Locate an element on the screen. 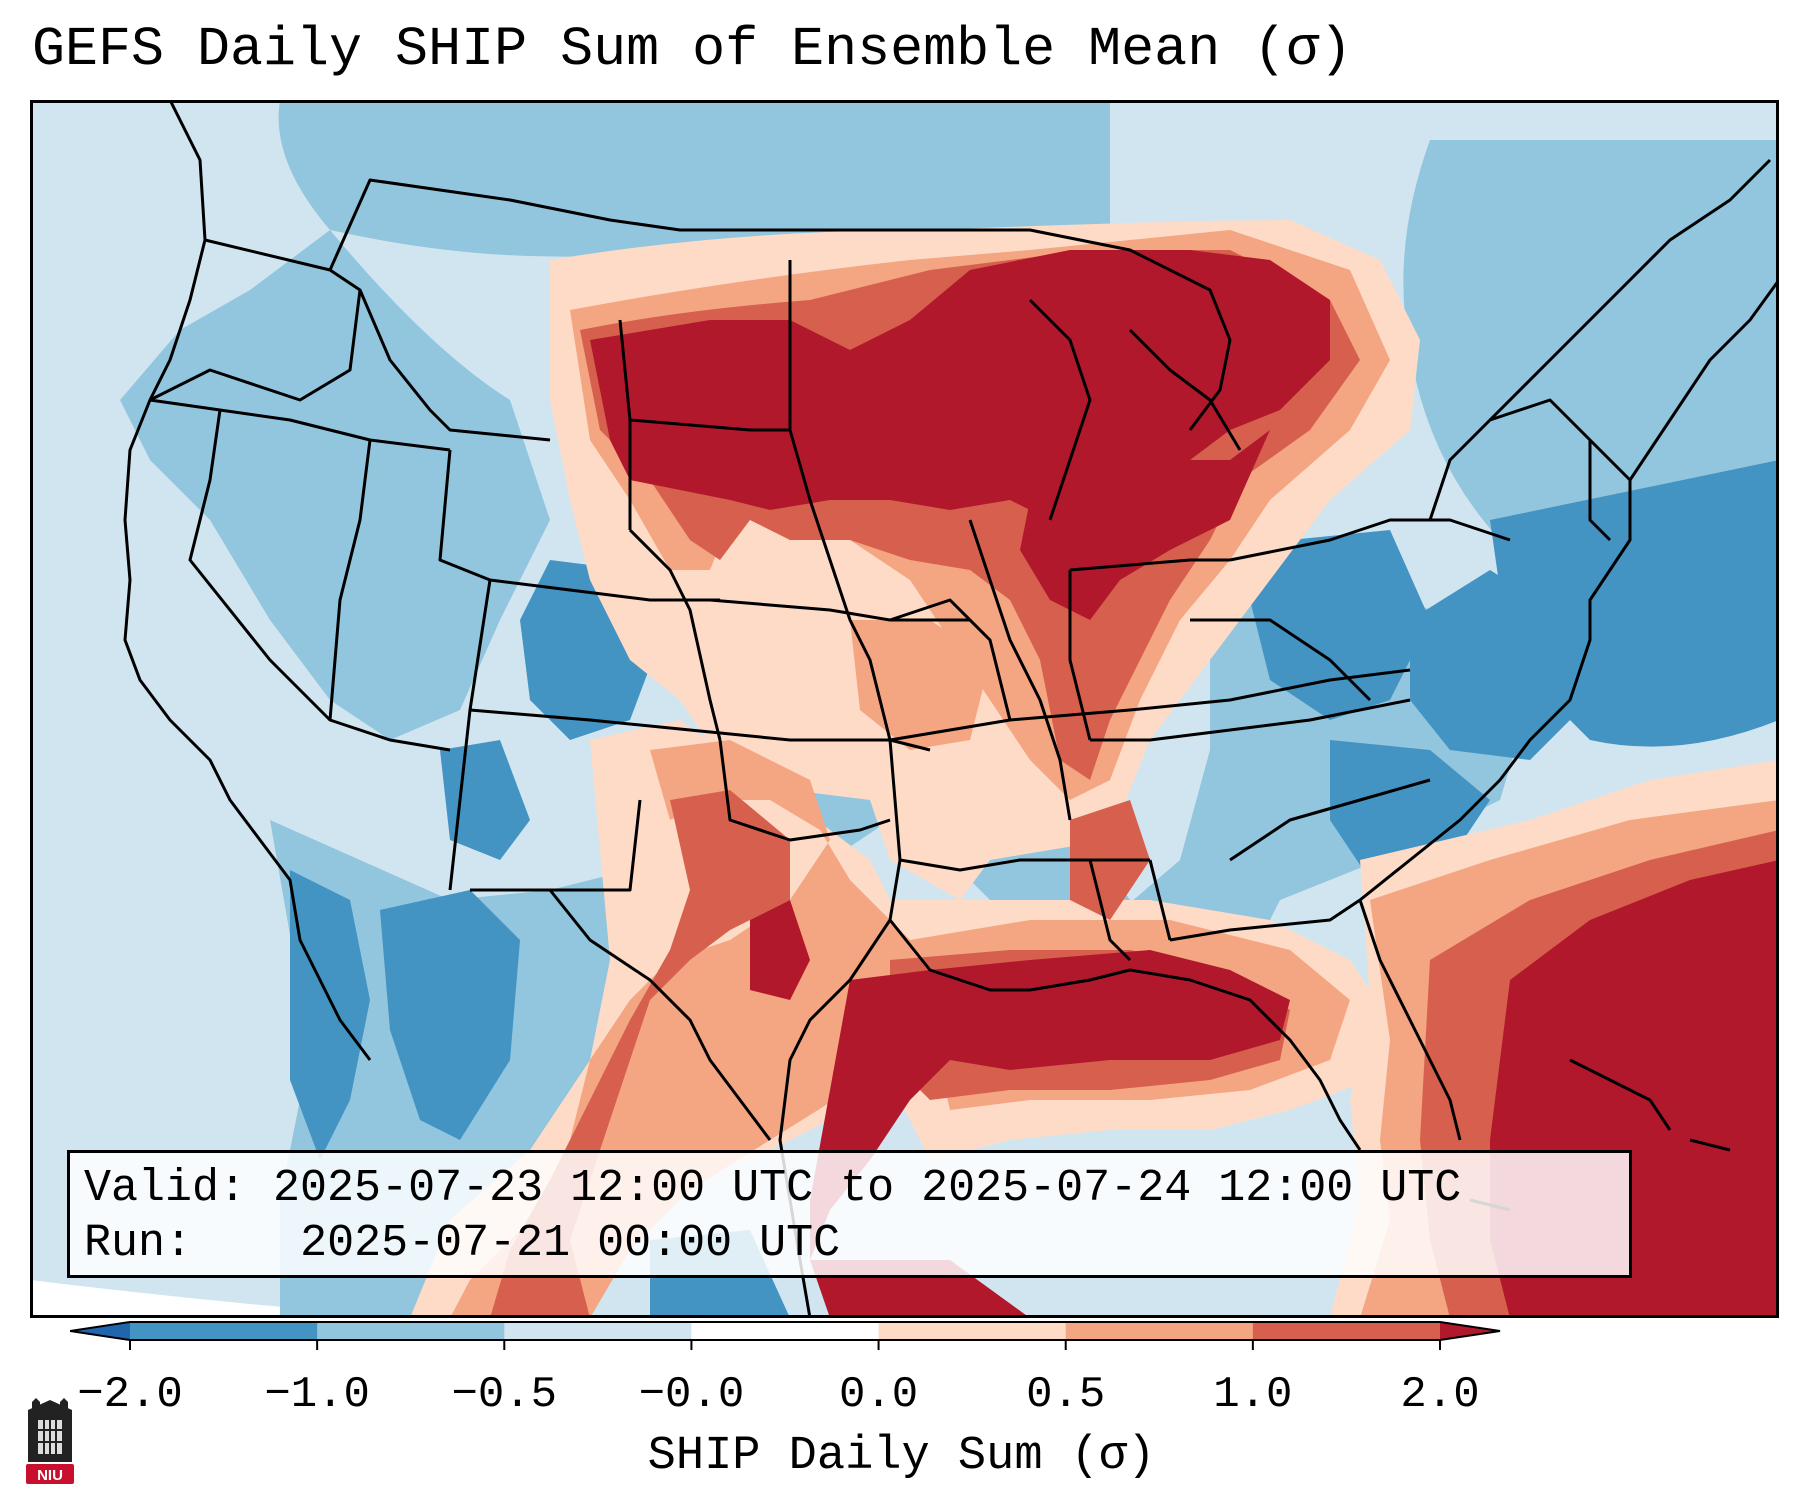 The height and width of the screenshot is (1506, 1803). colorbar-tick-label: −0.5 is located at coordinates (504, 1395).